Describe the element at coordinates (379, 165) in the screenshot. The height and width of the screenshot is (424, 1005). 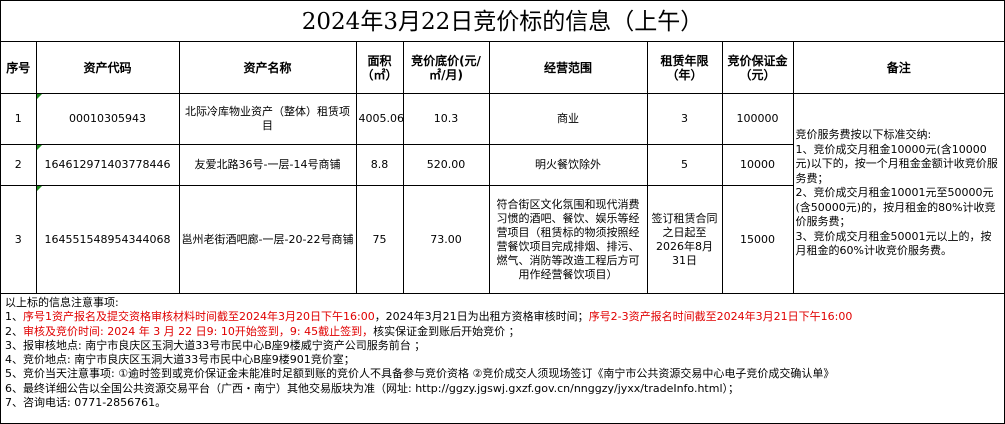
I see `cell-area: 8.8` at that location.